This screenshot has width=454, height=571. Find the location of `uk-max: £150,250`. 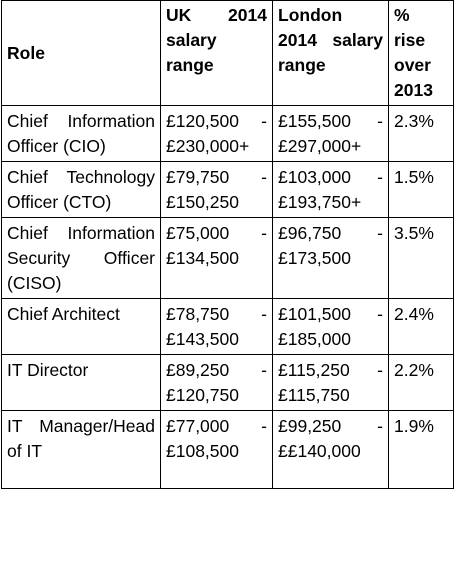

uk-max: £150,250 is located at coordinates (202, 202).